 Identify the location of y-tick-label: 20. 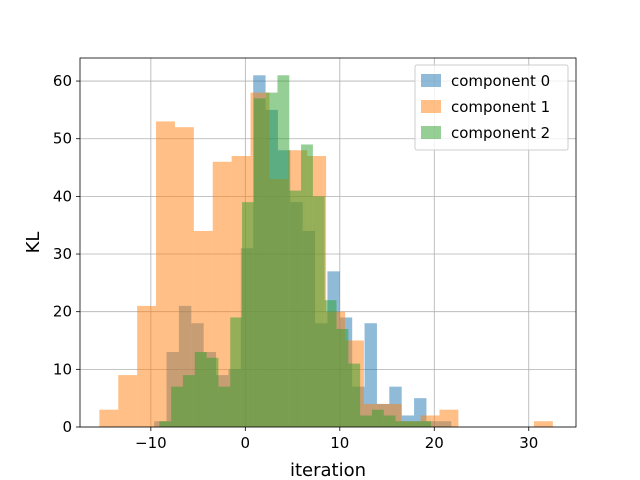
(62, 312).